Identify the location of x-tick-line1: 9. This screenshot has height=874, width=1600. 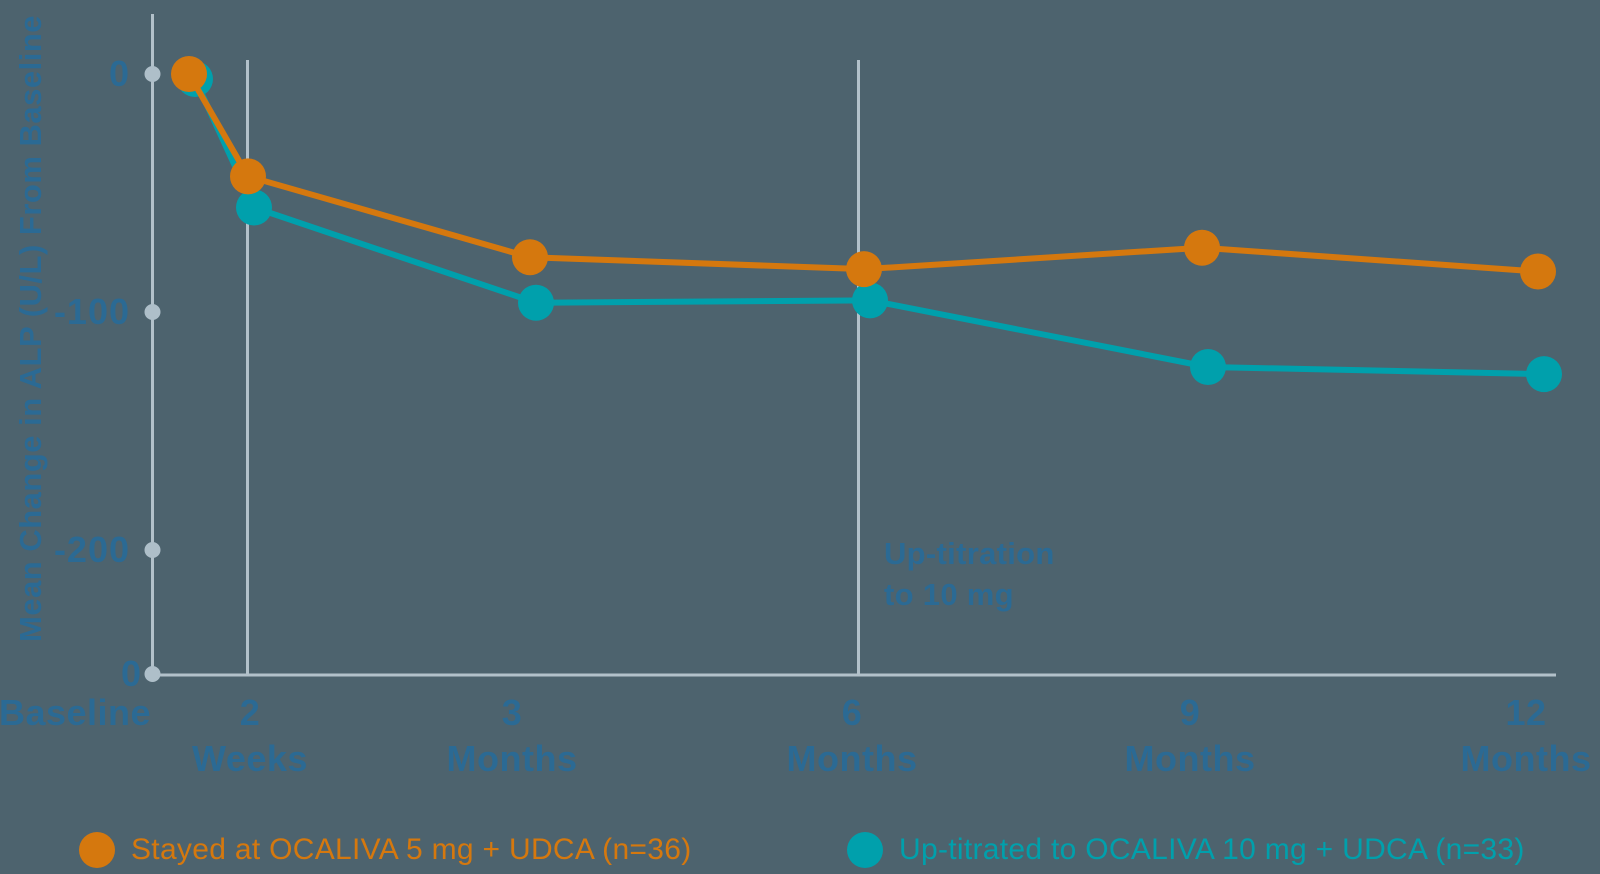
(1190, 712).